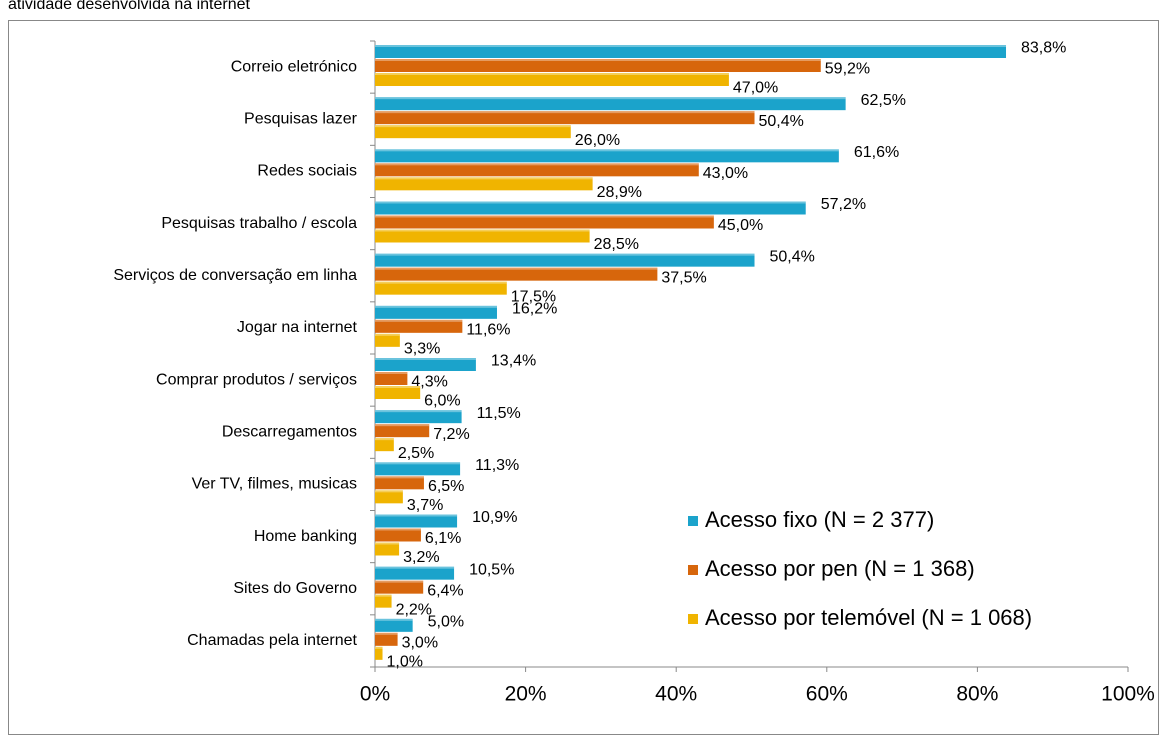 The image size is (1166, 740). I want to click on category-label: Descarregamentos, so click(289, 431).